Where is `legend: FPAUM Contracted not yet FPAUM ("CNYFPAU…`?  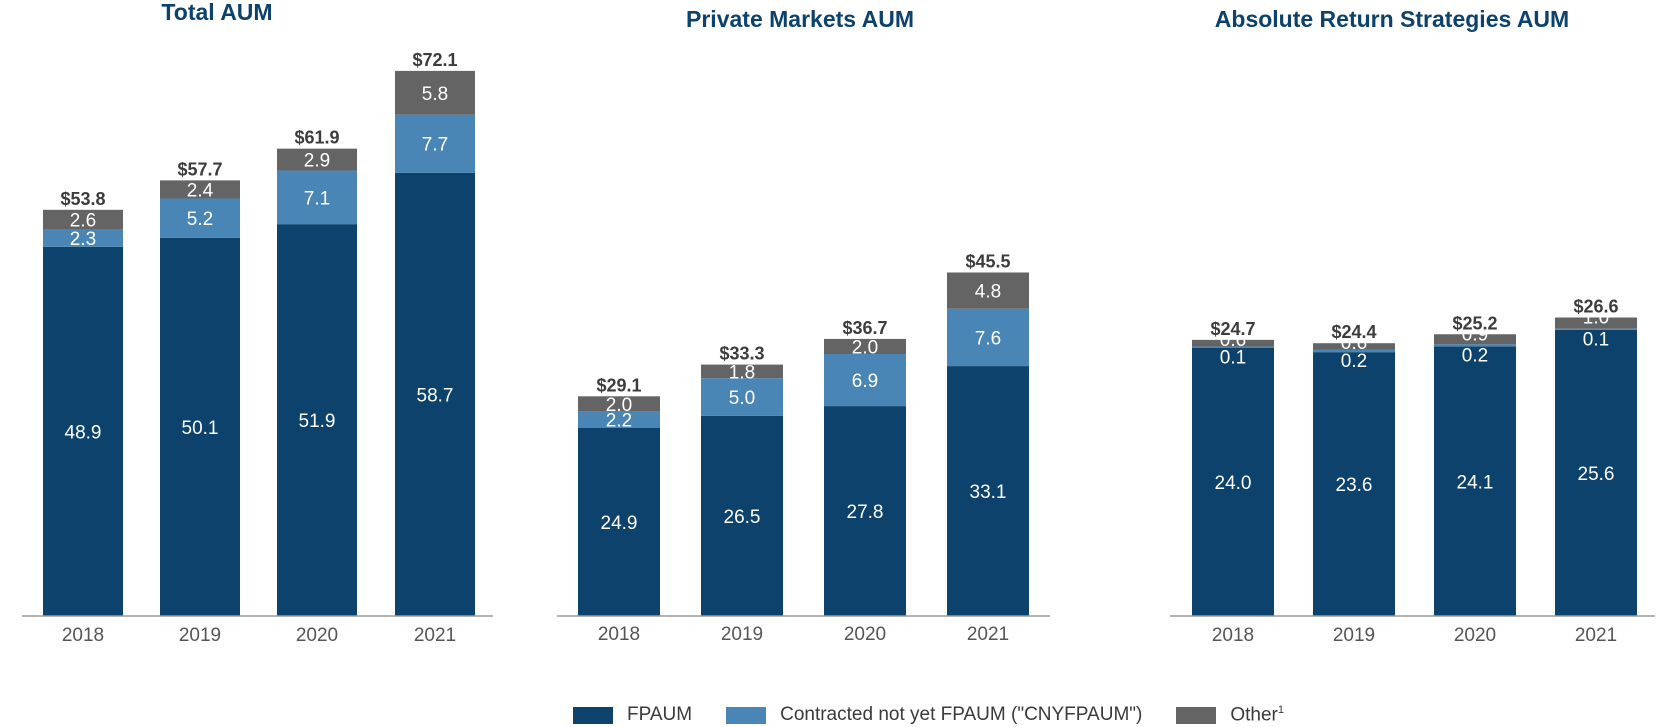 legend: FPAUM Contracted not yet FPAUM ("CNYFPAU… is located at coordinates (945, 715).